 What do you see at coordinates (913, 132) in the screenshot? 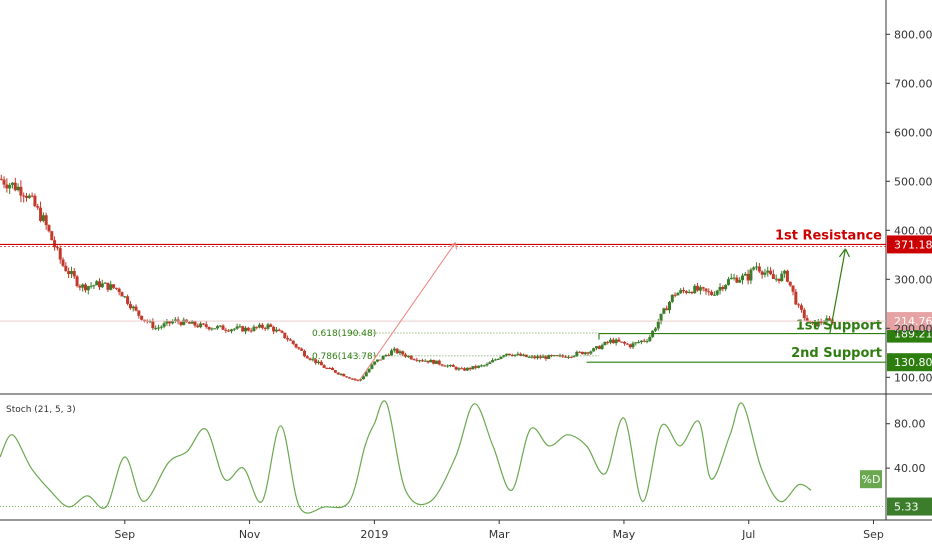
I see `price-tick-label: 600.00` at bounding box center [913, 132].